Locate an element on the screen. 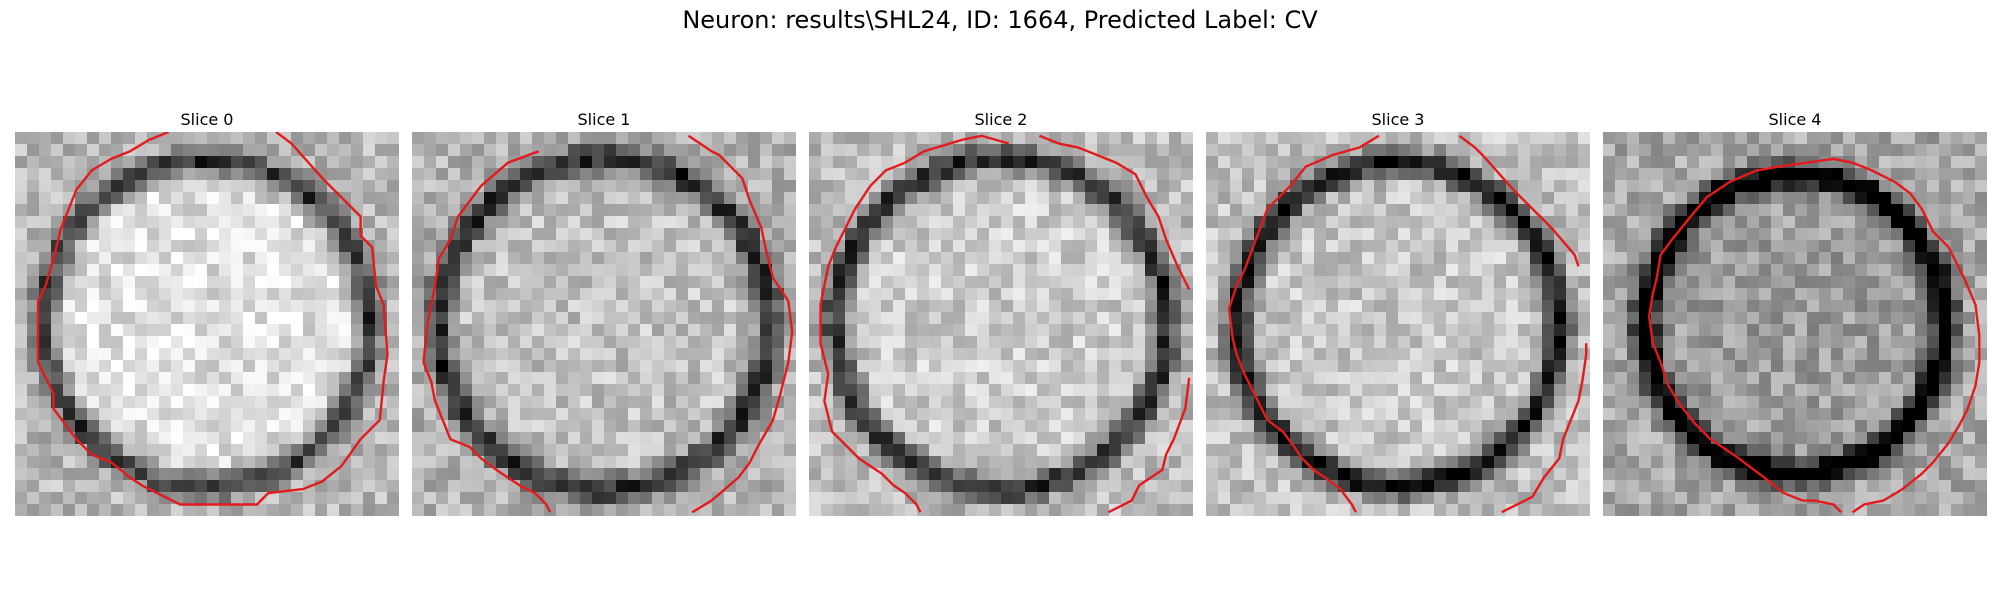 This screenshot has height=600, width=2000. slice-panel-2: Slice 2 is located at coordinates (1001, 312).